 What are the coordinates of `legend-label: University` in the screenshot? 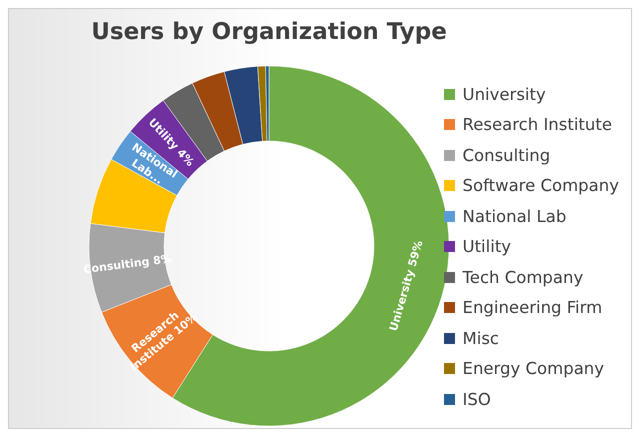 It's located at (504, 94).